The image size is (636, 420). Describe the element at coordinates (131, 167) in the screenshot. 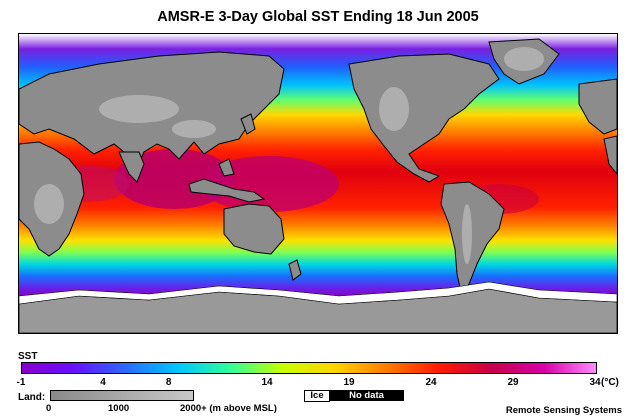

I see `land-india` at that location.